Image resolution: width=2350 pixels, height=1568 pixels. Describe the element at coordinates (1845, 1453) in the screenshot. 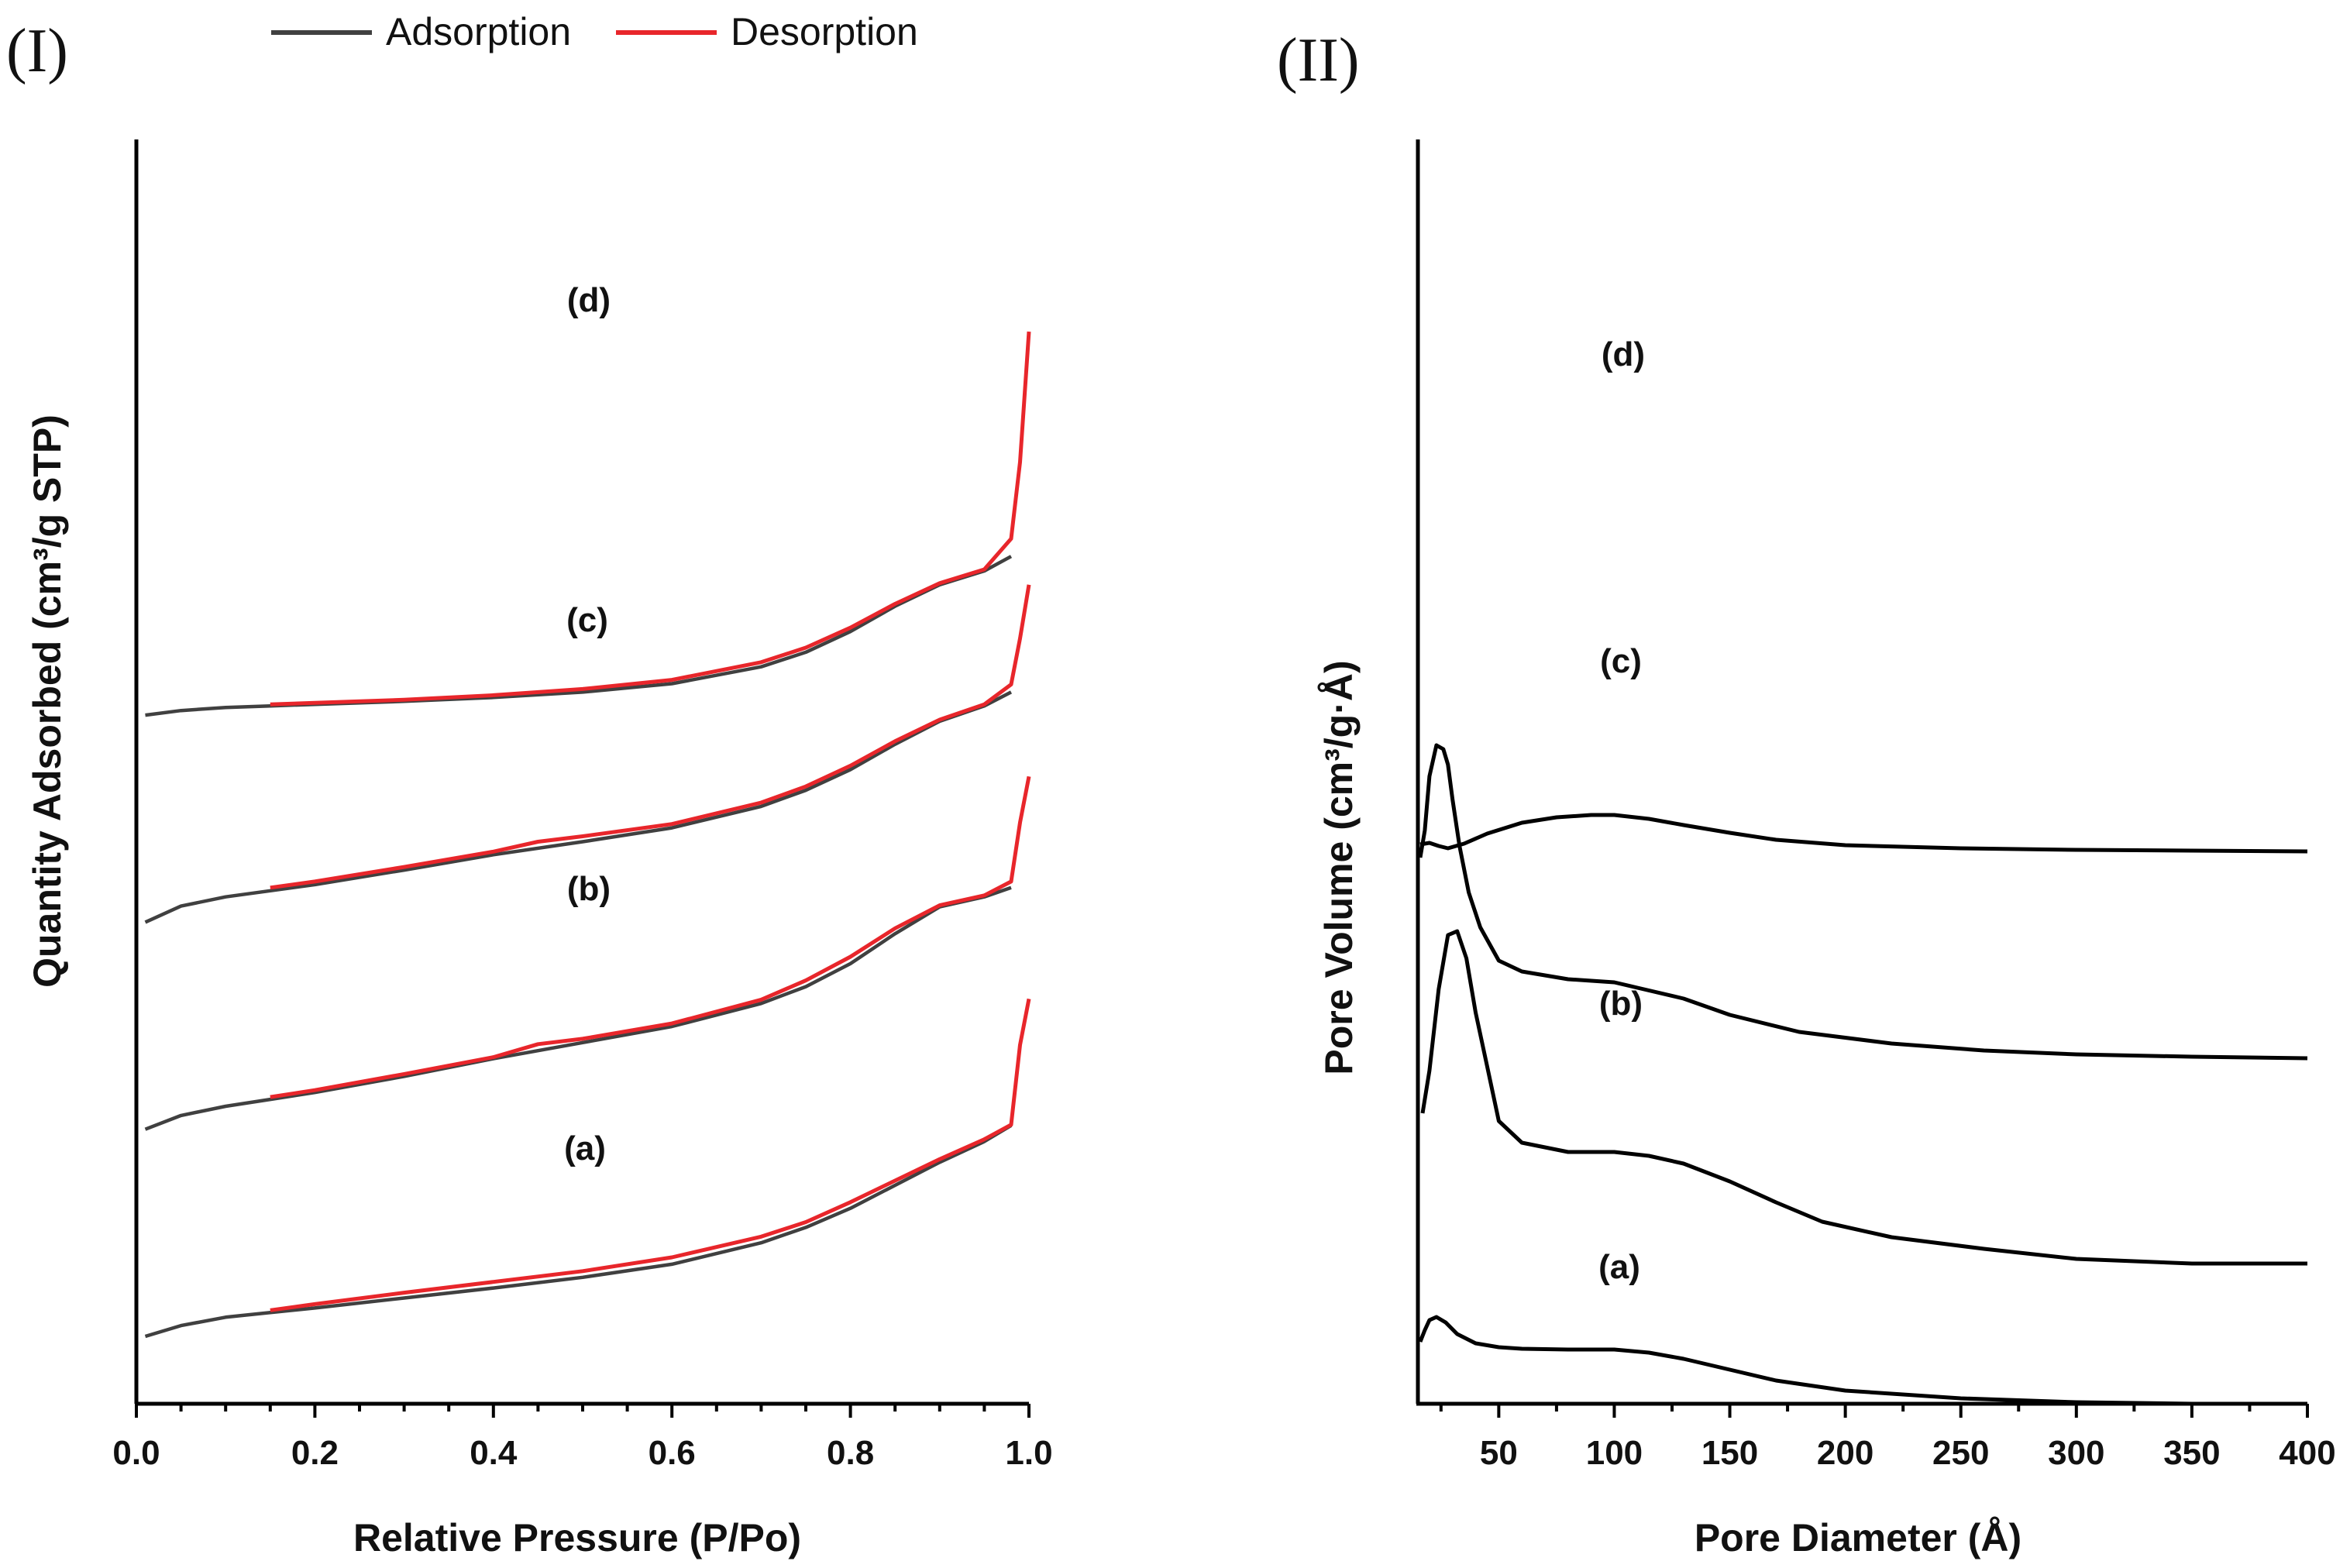

I see `x-tick-label: 200` at that location.